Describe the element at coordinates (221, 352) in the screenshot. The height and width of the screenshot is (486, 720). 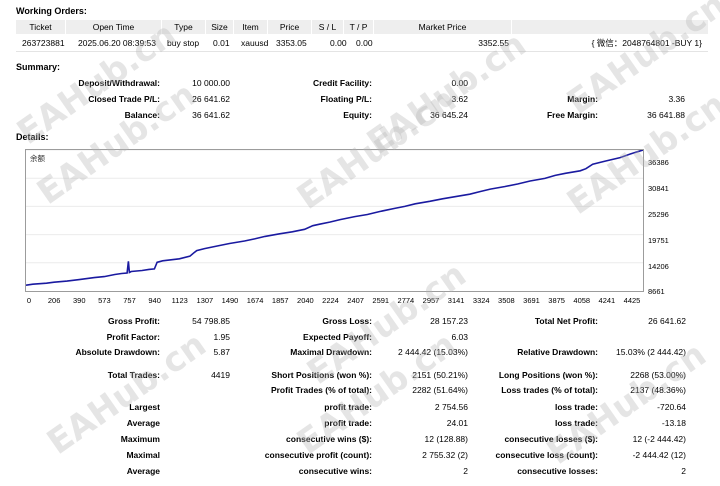
I see `stat-value: 5.87` at that location.